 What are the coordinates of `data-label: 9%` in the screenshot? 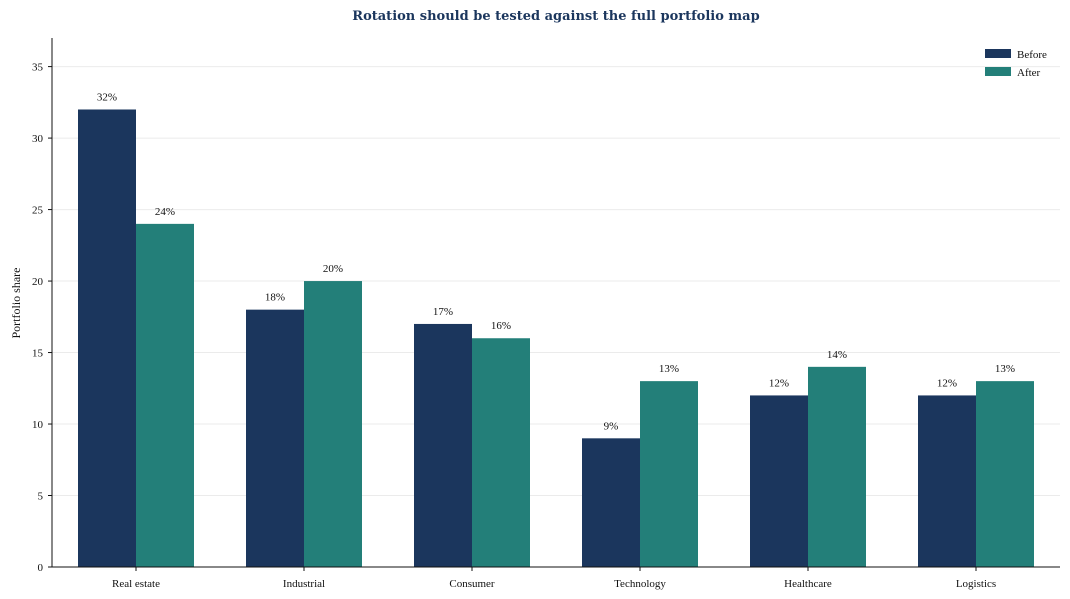 It's located at (611, 426).